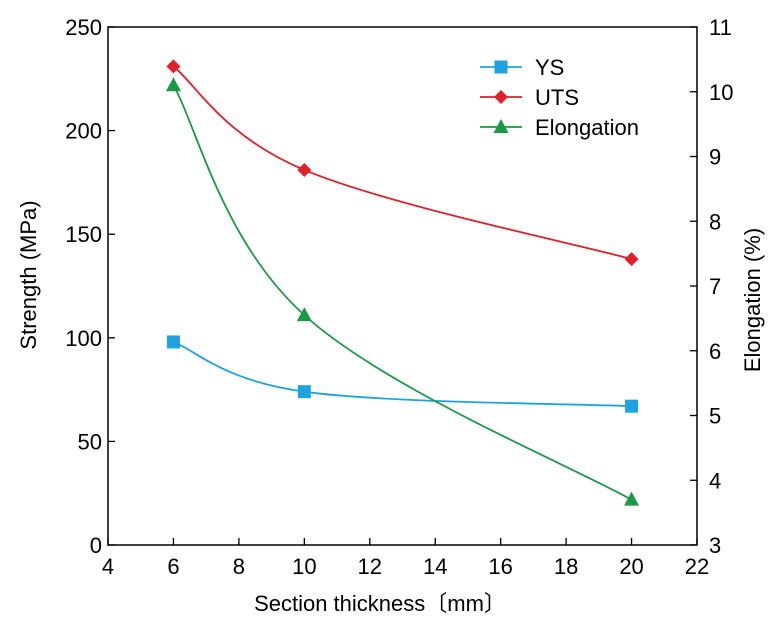  What do you see at coordinates (721, 92) in the screenshot?
I see `y2-tick-label: 10` at bounding box center [721, 92].